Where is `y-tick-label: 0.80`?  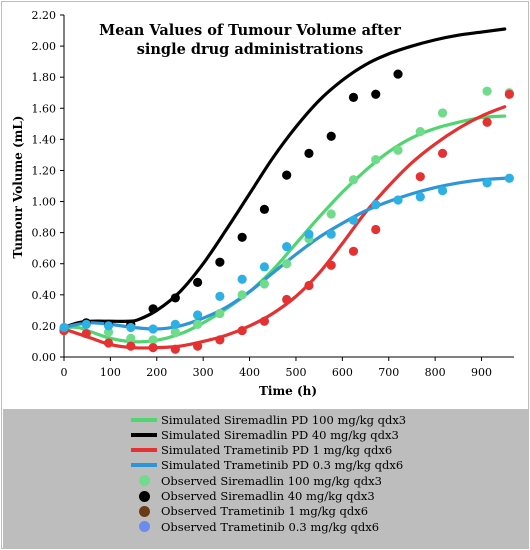 y-tick-label: 0.80 is located at coordinates (44, 233).